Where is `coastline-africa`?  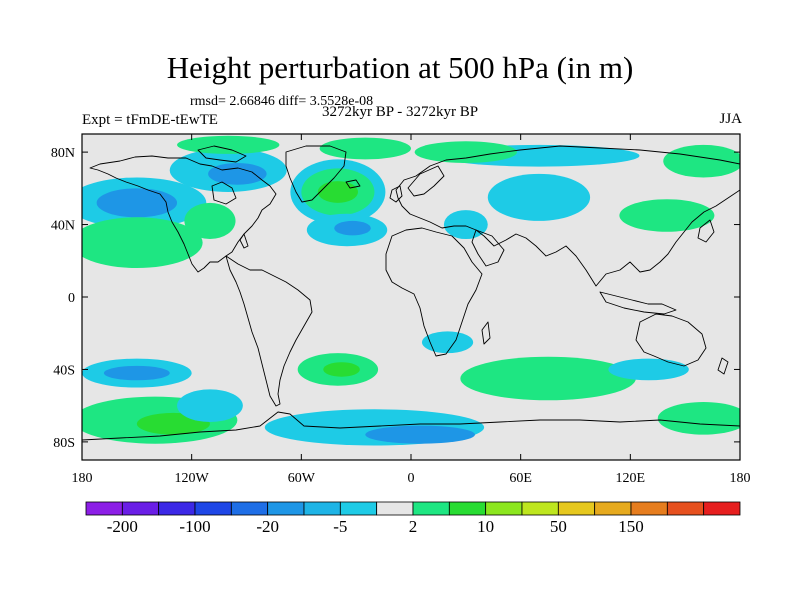 coastline-africa is located at coordinates (434, 292).